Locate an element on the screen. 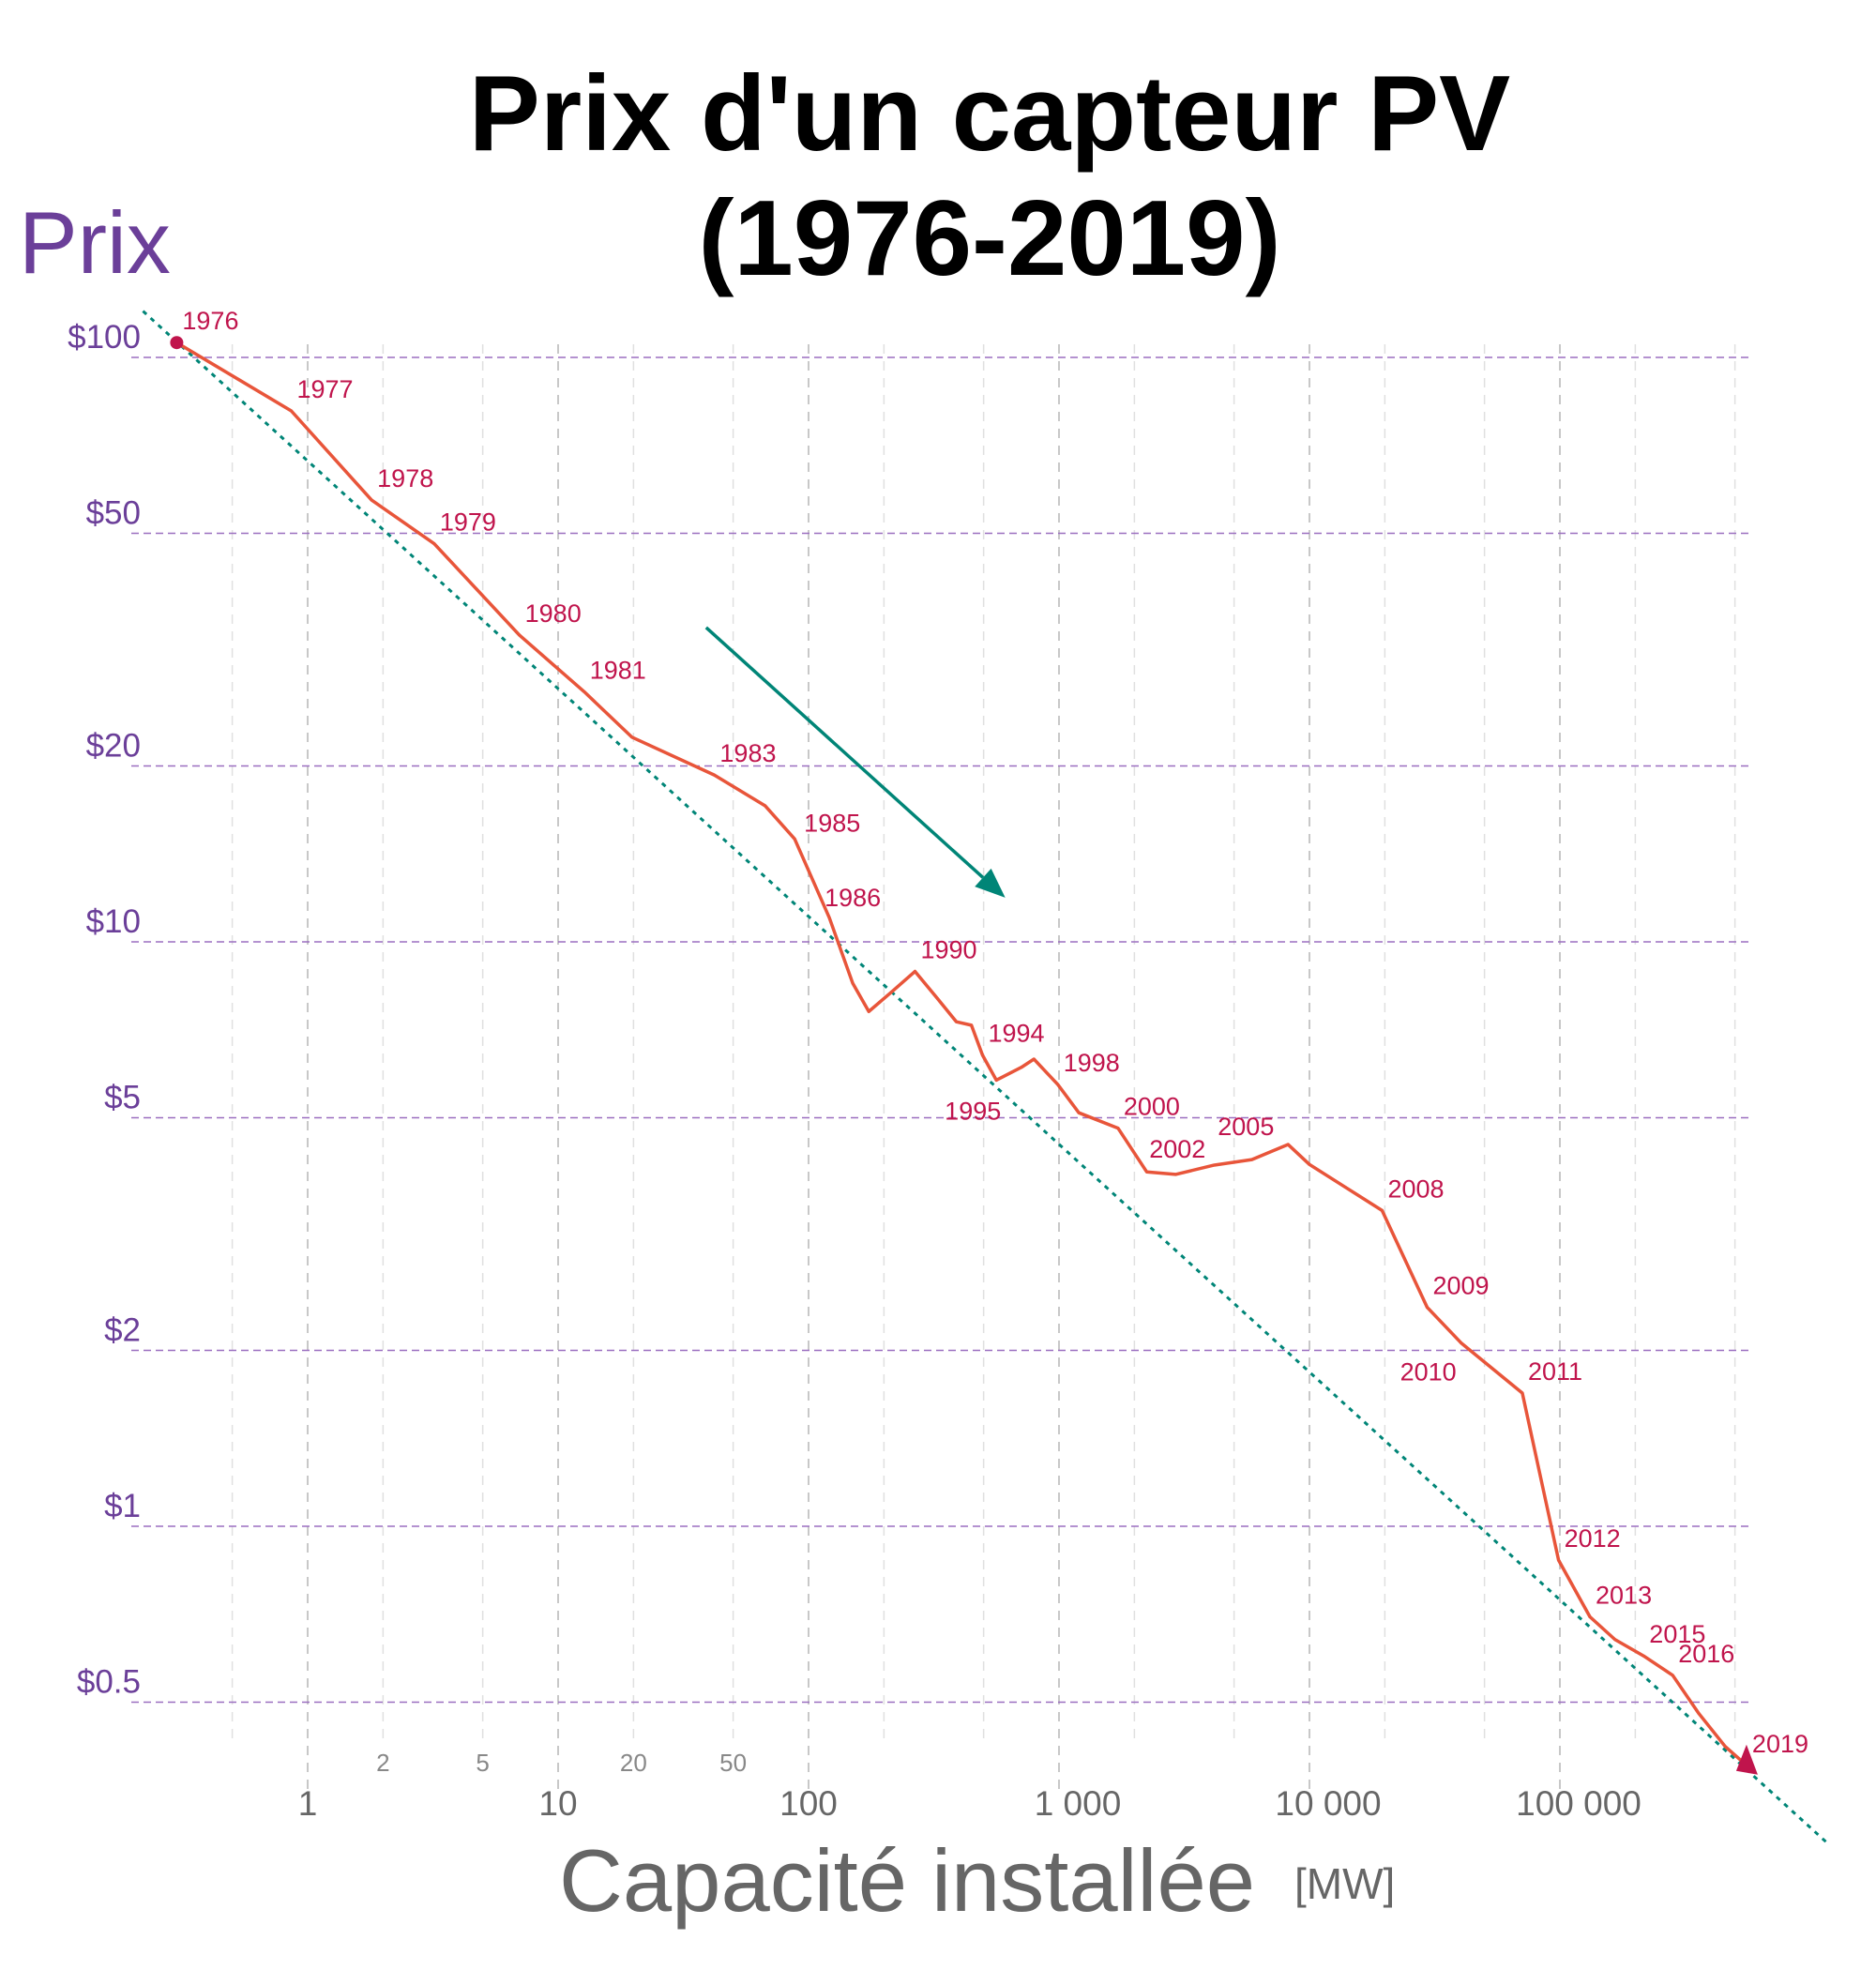 The width and height of the screenshot is (1876, 1970). start-marker is located at coordinates (177, 343).